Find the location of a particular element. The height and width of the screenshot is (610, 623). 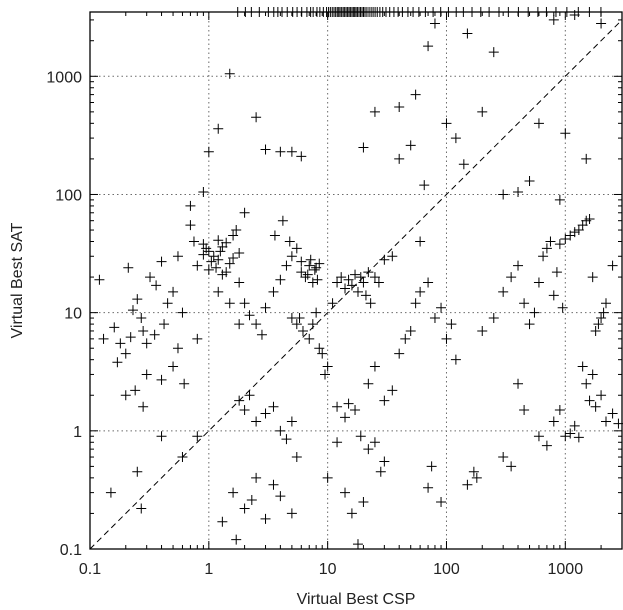

x-tick-label: 1 is located at coordinates (208, 569).